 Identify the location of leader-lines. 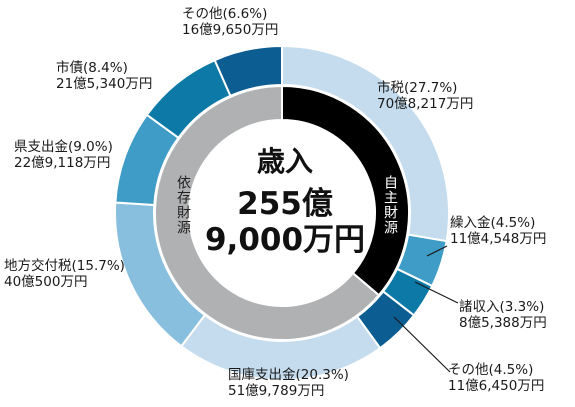
(426, 309).